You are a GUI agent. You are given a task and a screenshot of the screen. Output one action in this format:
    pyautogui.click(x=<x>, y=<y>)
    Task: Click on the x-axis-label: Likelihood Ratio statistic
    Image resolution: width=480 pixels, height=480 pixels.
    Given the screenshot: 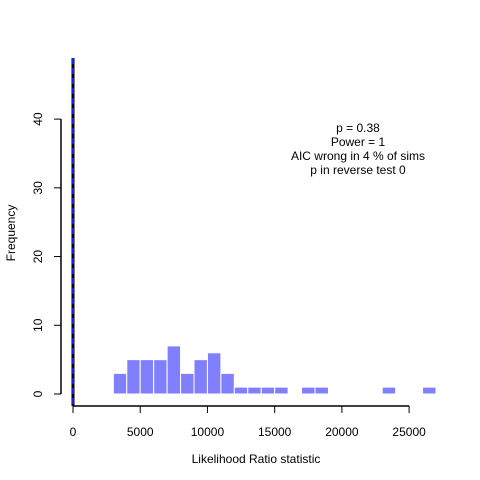 What is the action you would take?
    pyautogui.click(x=256, y=459)
    